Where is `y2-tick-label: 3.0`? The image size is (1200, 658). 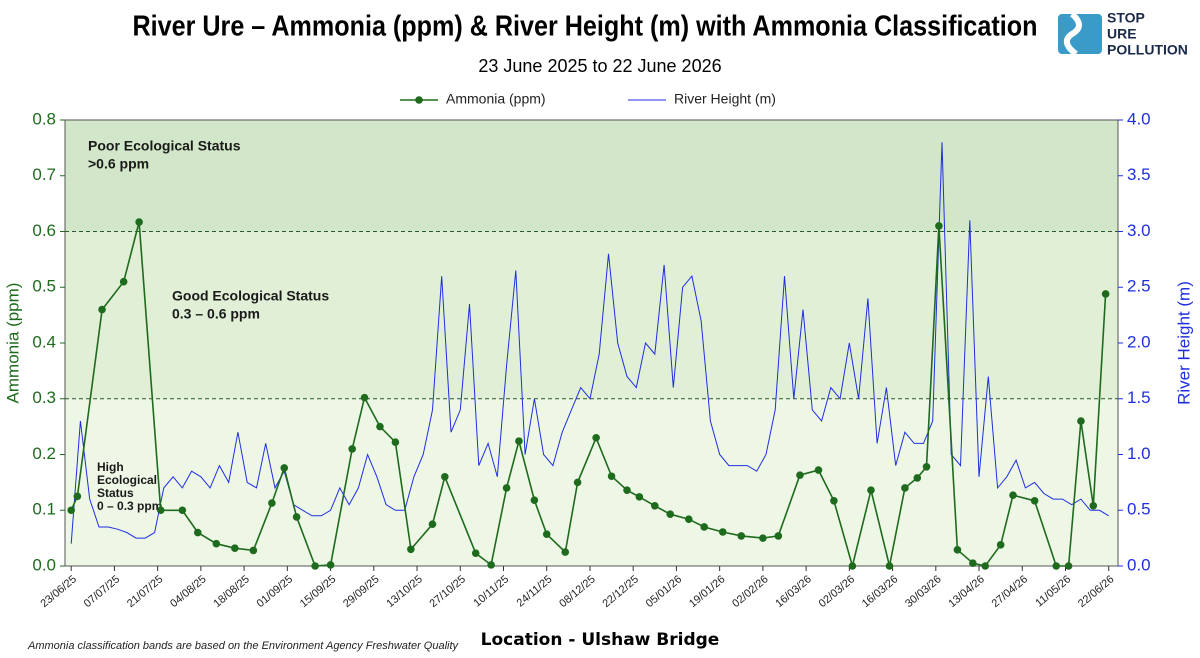 y2-tick-label: 3.0 is located at coordinates (1139, 230).